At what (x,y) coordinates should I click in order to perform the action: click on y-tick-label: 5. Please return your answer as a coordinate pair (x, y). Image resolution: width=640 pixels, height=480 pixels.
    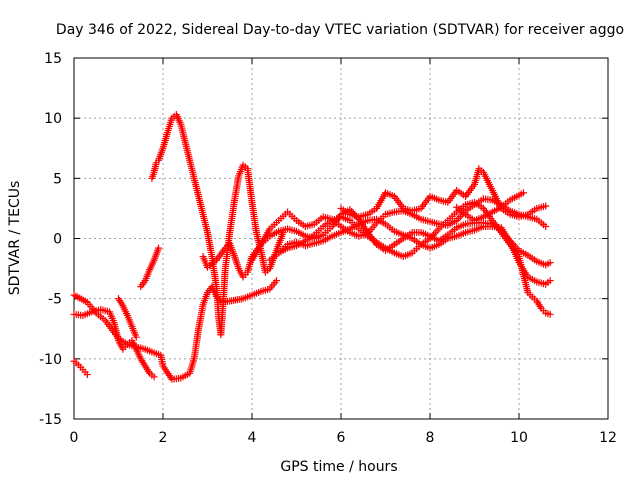
    Looking at the image, I should click on (57, 179).